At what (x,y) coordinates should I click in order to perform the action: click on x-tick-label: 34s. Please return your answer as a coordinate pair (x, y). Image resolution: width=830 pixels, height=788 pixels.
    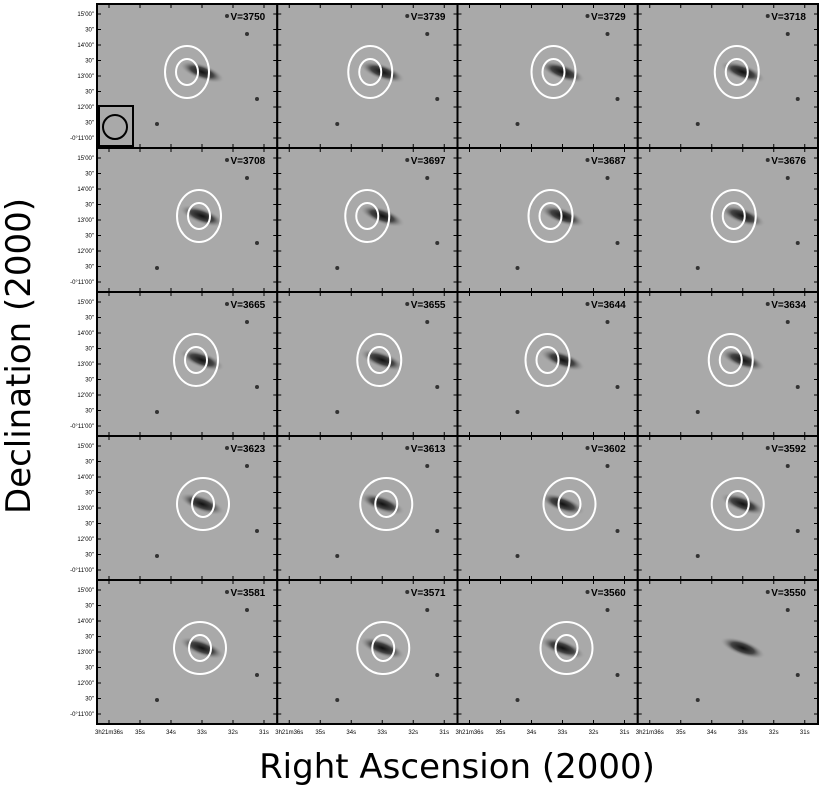
    Looking at the image, I should click on (171, 733).